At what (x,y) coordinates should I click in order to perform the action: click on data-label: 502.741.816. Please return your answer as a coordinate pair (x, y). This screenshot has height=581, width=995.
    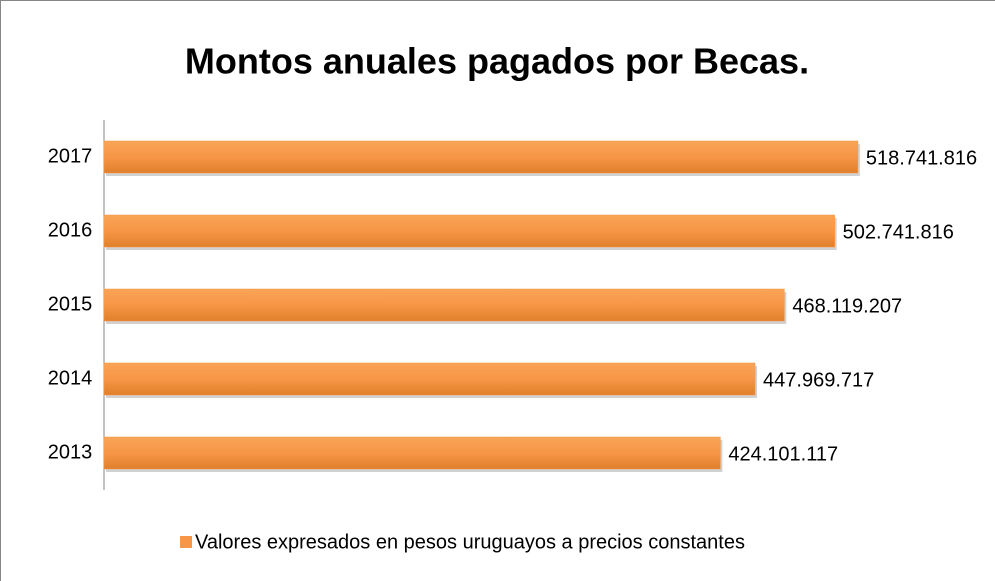
    Looking at the image, I should click on (898, 232).